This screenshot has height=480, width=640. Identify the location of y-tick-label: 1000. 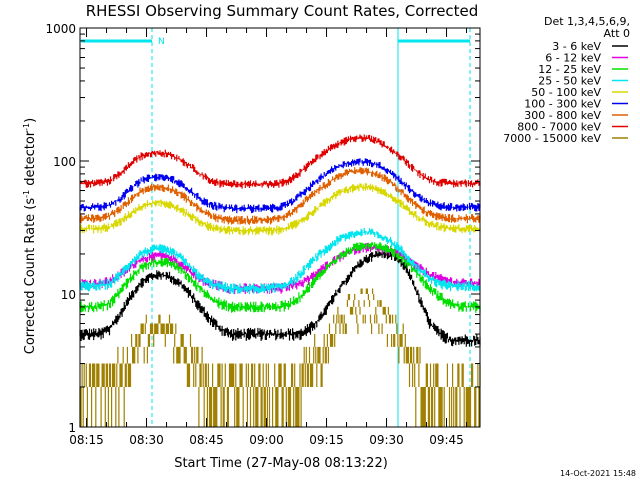
(60, 29).